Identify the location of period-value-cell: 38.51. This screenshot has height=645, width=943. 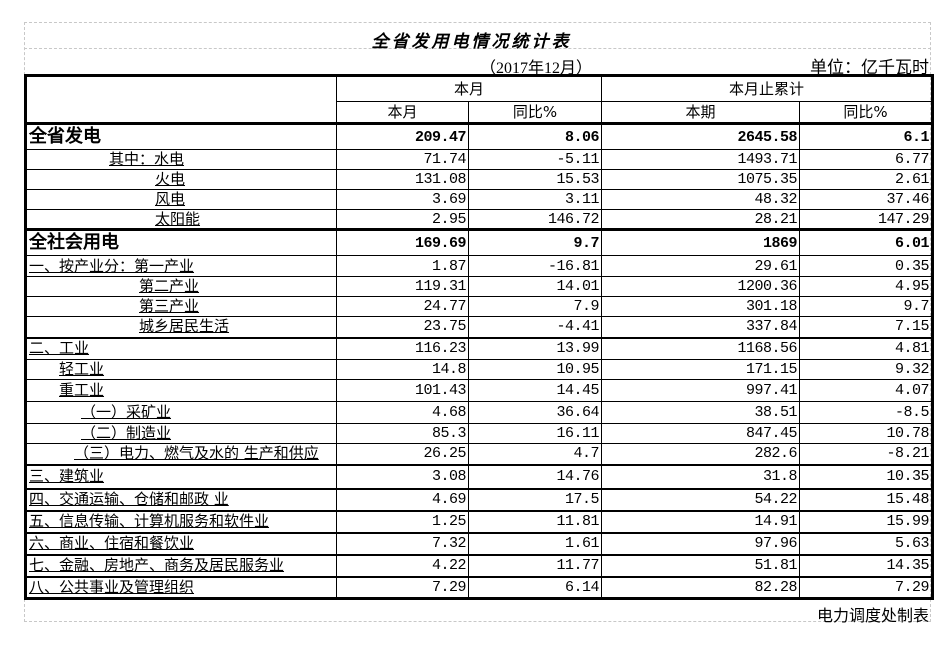
(701, 412).